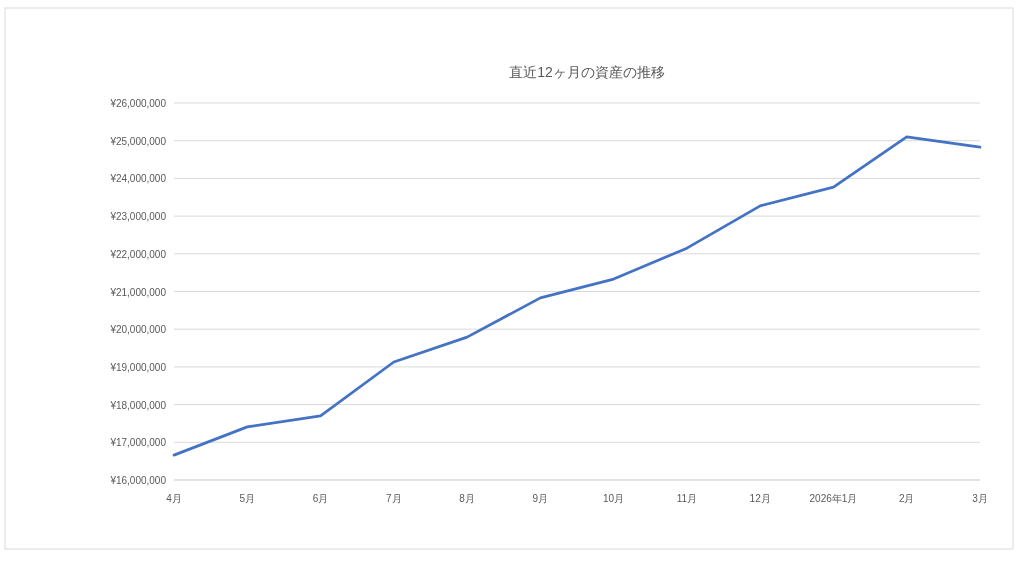  What do you see at coordinates (138, 480) in the screenshot?
I see `y-tick-label: ¥16,000,000` at bounding box center [138, 480].